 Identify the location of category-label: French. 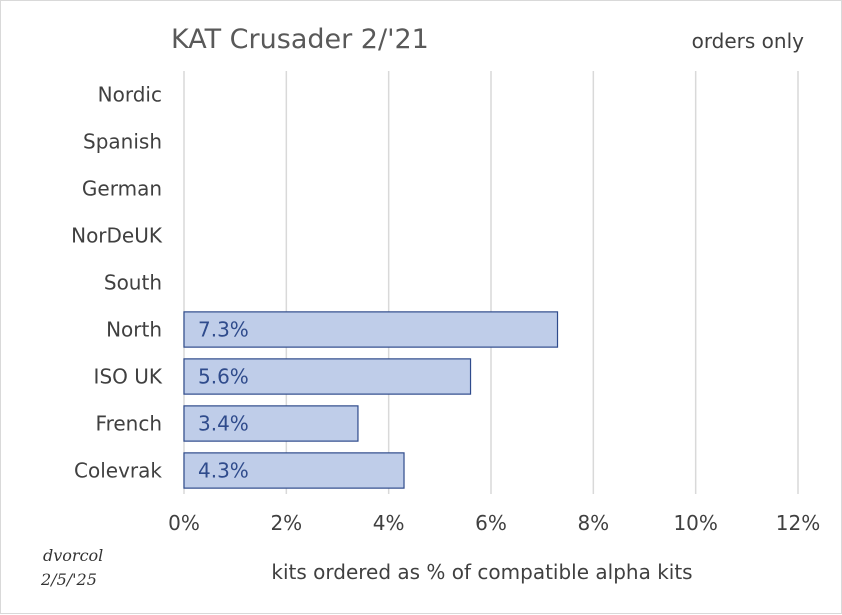
(129, 424).